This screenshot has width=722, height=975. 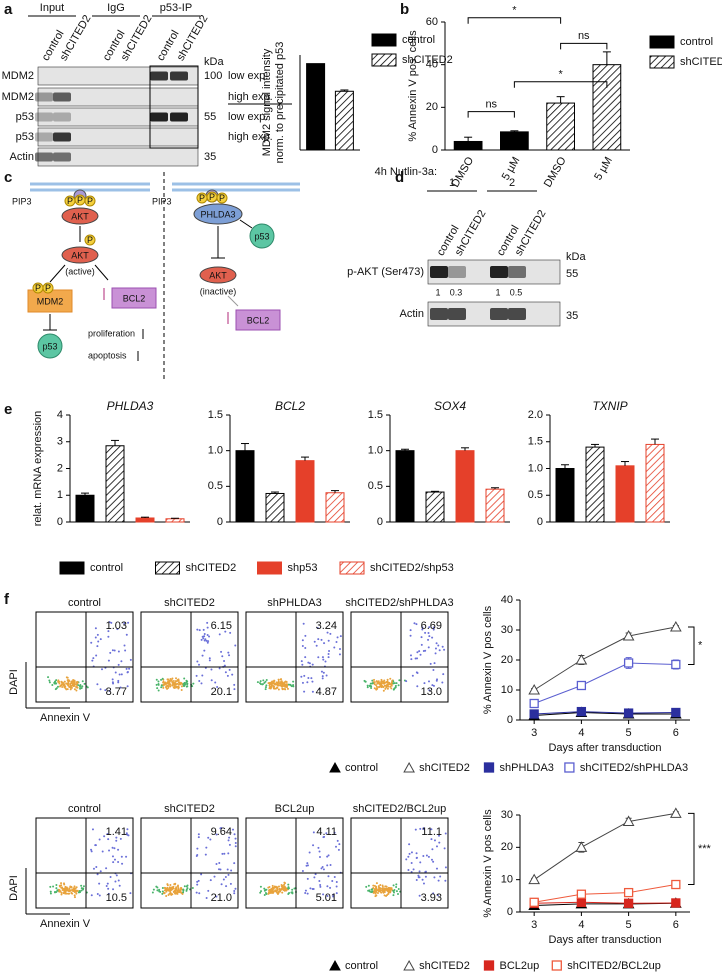 I want to click on exposure-label: high exp., so click(x=250, y=137).